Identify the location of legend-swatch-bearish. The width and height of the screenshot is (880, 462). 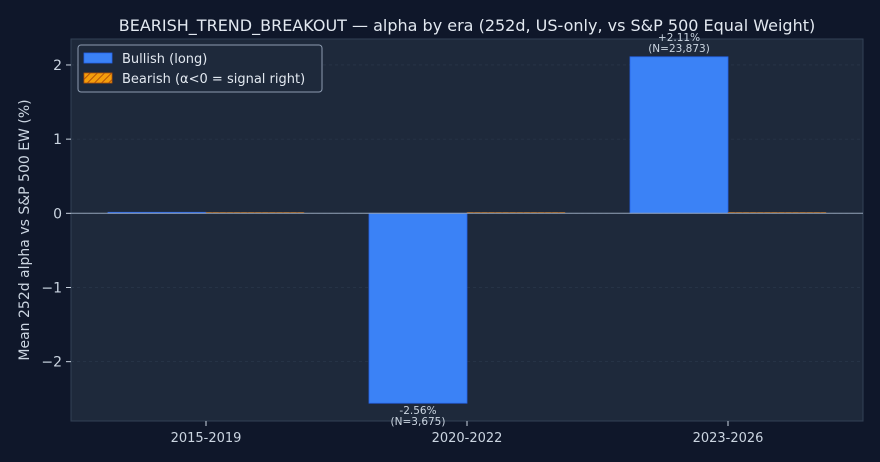
(98, 78).